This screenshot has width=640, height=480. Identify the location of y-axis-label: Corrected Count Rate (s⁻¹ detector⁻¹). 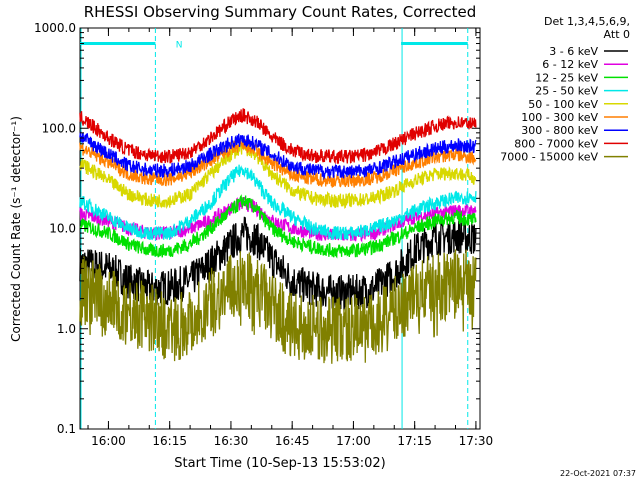
(16, 229).